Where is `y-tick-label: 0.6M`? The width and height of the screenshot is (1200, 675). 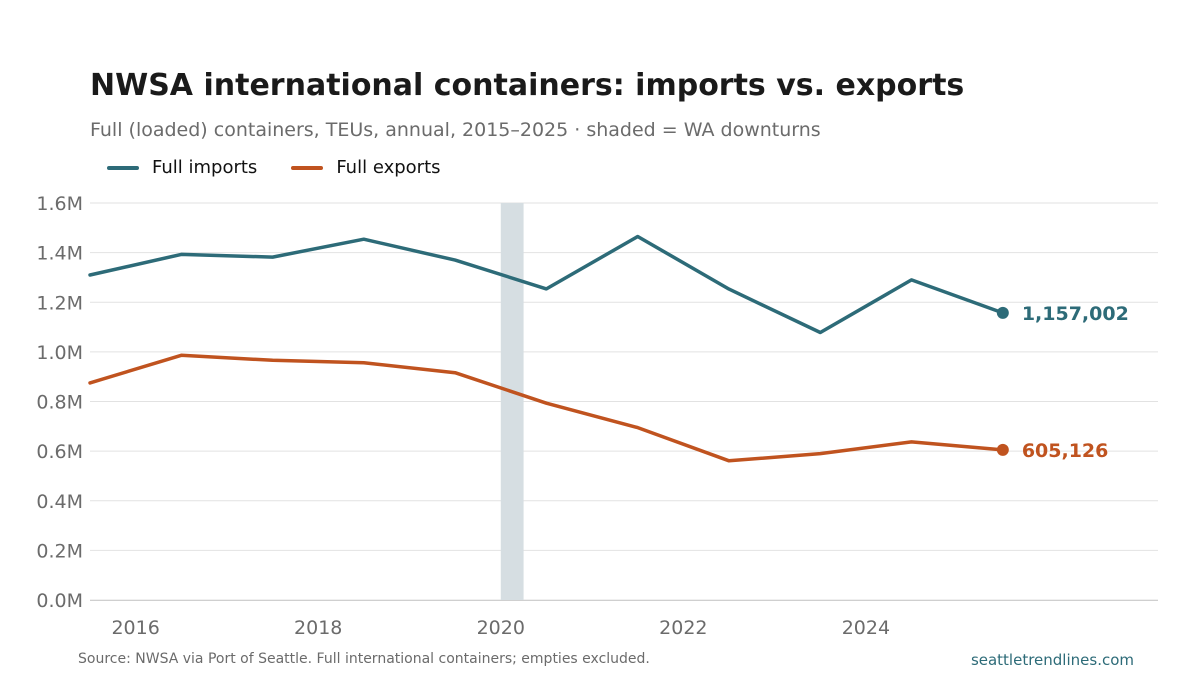 y-tick-label: 0.6M is located at coordinates (59, 452).